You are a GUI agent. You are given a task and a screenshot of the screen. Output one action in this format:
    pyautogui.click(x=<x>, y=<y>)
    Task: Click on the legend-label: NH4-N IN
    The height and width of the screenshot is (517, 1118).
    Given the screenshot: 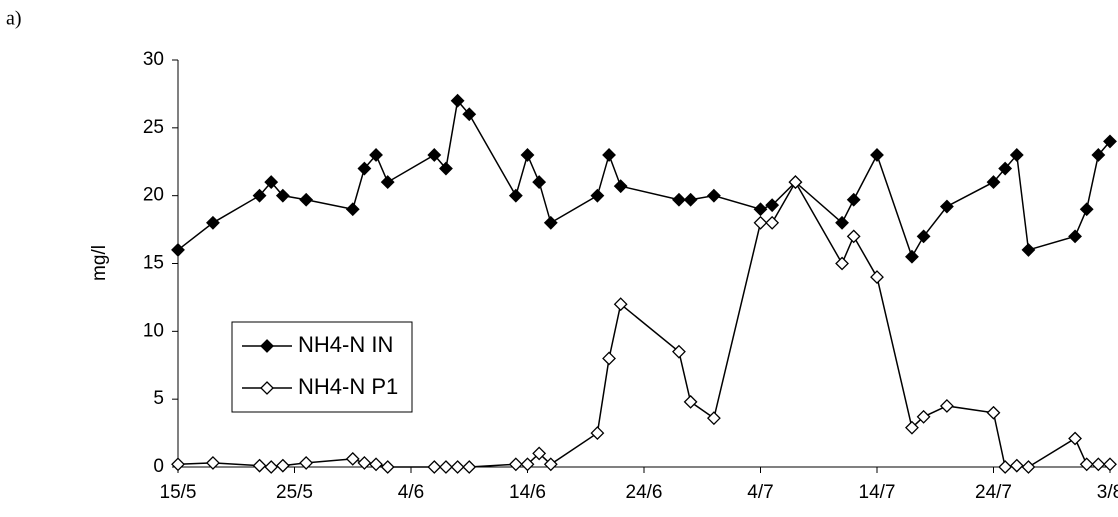 What is the action you would take?
    pyautogui.click(x=345, y=344)
    